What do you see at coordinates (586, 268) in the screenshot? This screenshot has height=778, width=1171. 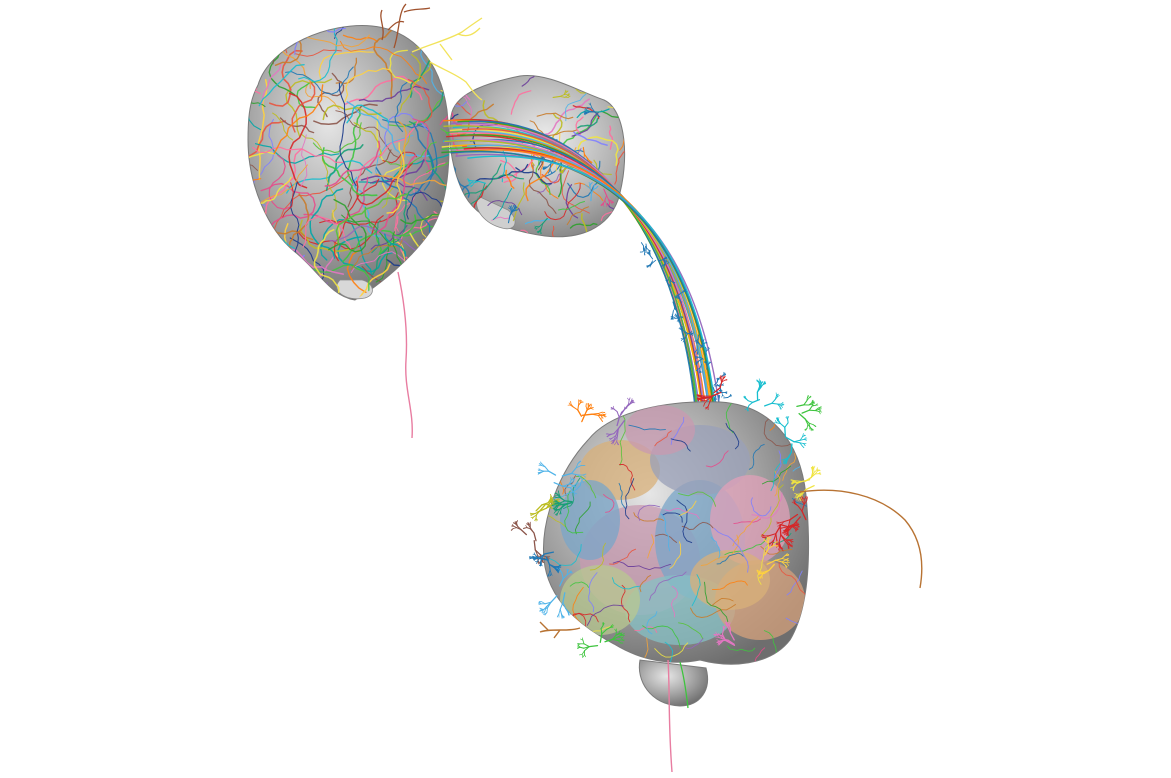 I see `axon-bundle` at bounding box center [586, 268].